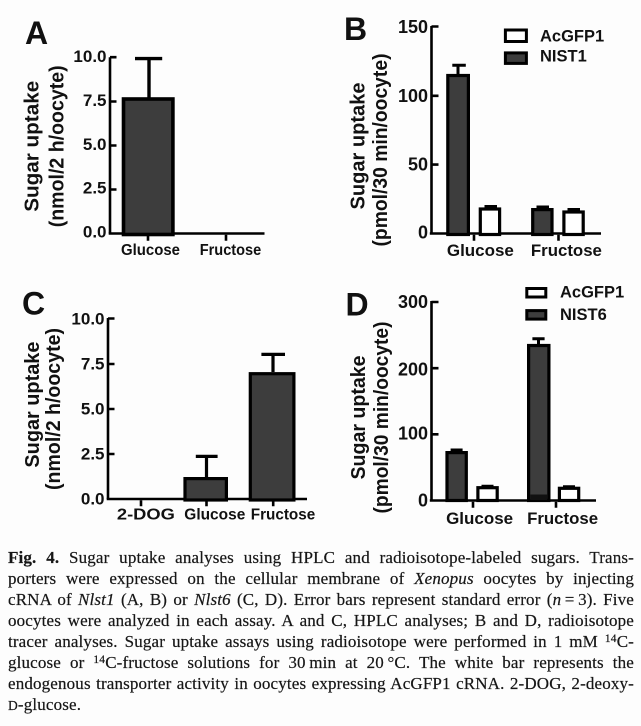 The image size is (641, 726). I want to click on svg-text: B, so click(355, 29).